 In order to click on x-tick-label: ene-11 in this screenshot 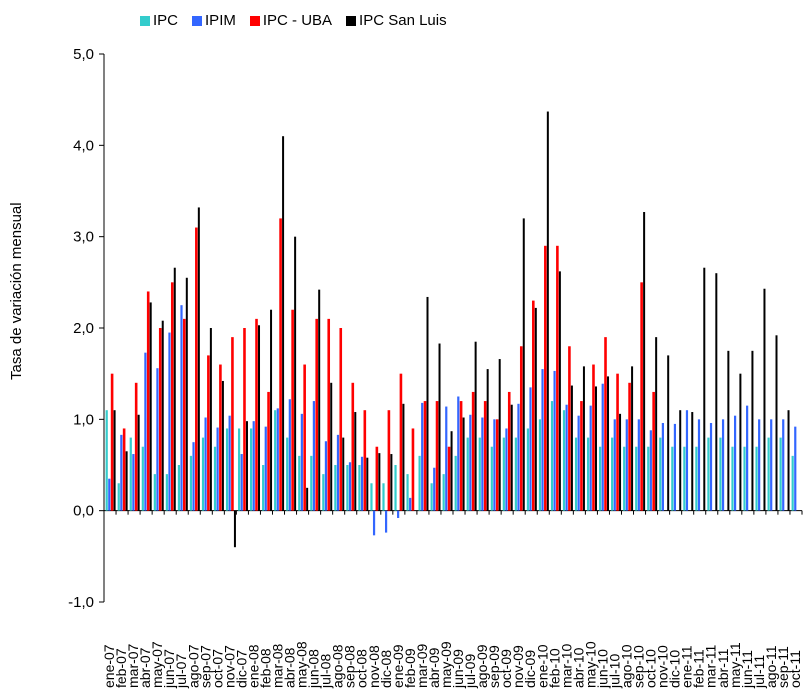, I will do `click(687, 666)`.